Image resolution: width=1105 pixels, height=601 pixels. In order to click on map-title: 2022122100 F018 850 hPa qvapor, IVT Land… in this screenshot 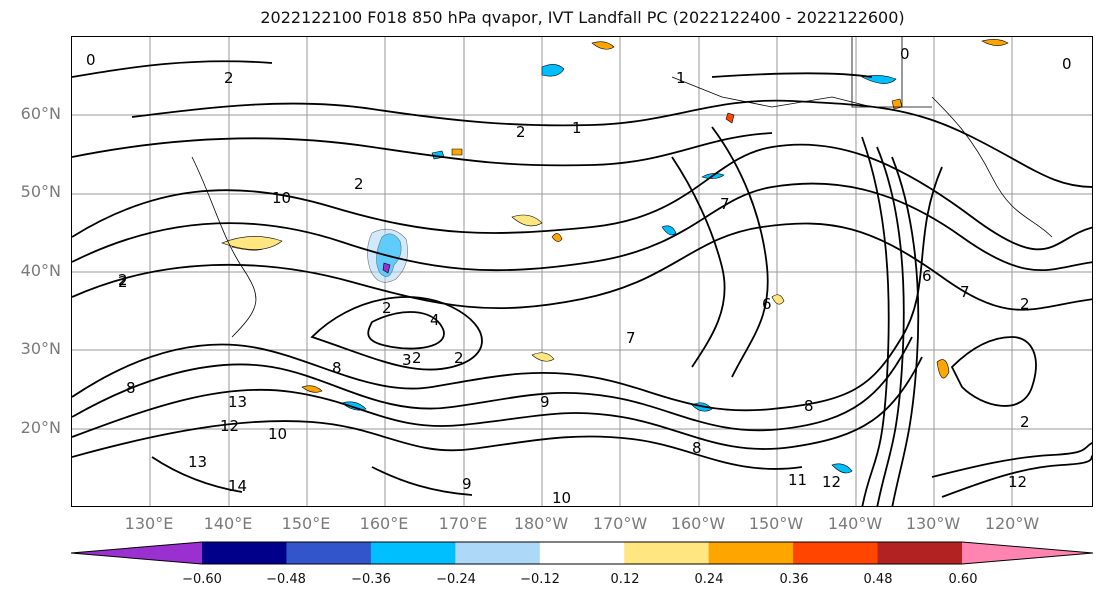, I will do `click(582, 17)`.